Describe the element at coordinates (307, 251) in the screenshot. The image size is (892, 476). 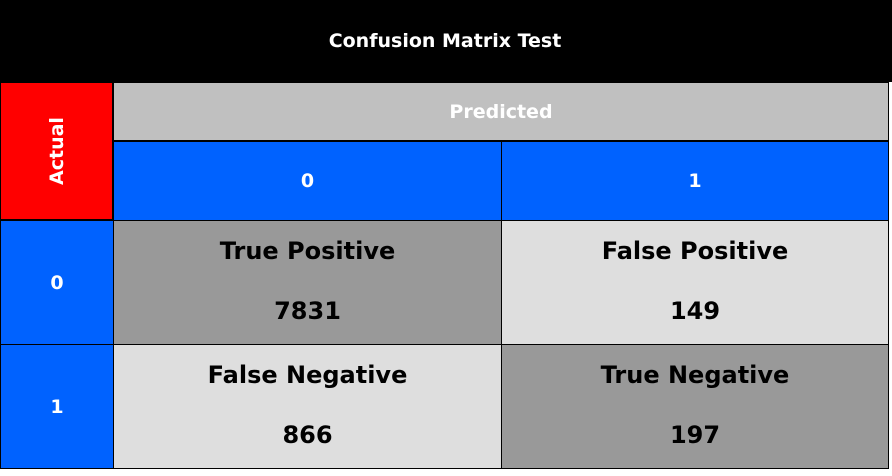
I see `cell-label: True Positive` at that location.